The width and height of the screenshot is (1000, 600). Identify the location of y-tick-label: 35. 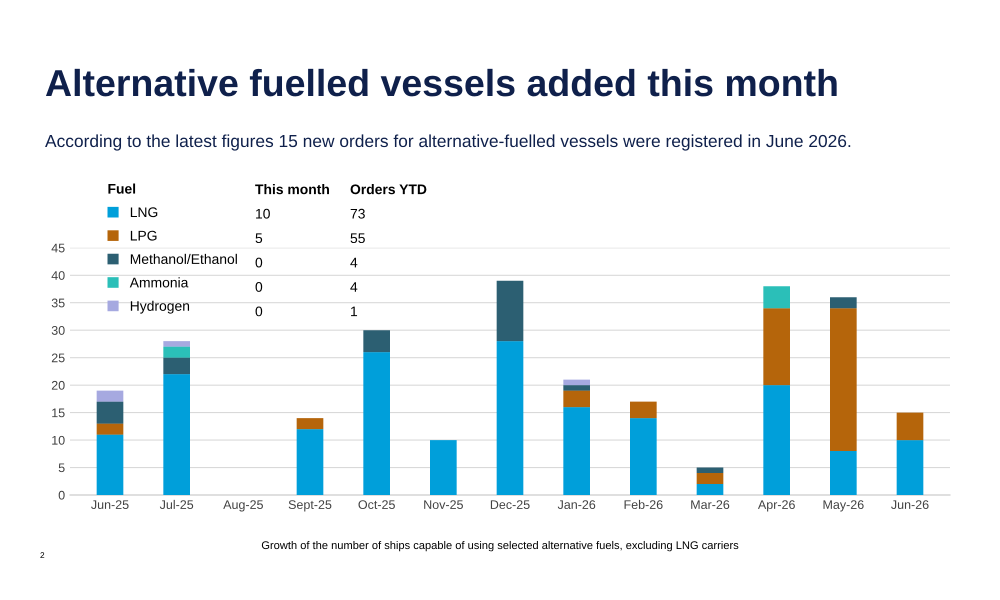
(58, 303).